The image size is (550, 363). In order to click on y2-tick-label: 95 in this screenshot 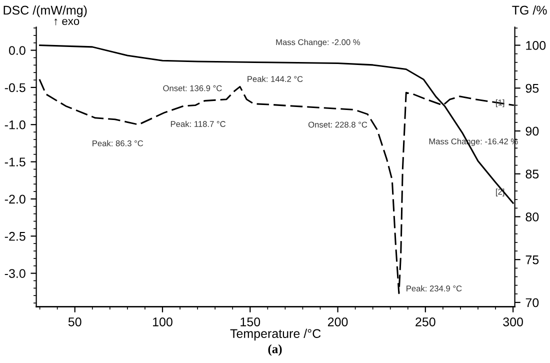, I will do `click(532, 88)`.